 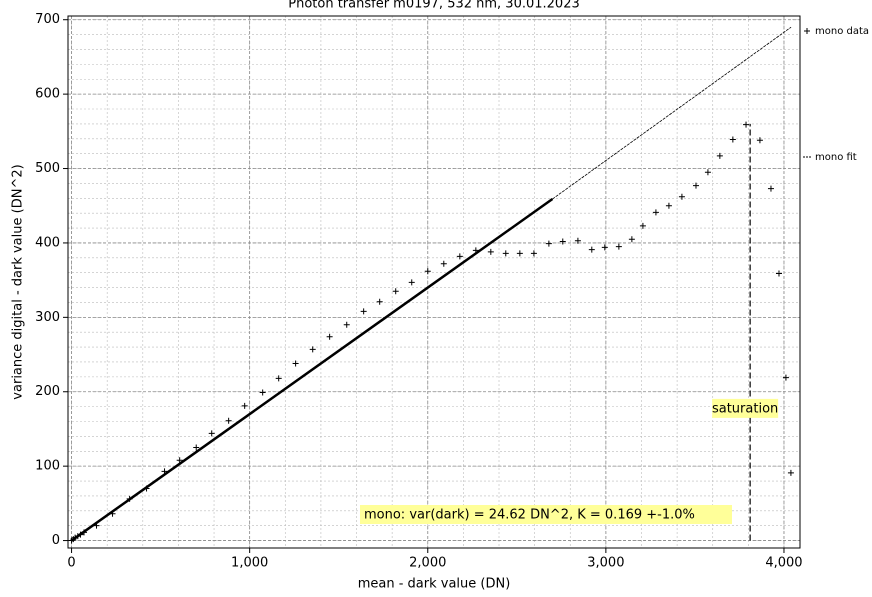 I want to click on x-axis-label: mean - dark value (DN), so click(x=434, y=584).